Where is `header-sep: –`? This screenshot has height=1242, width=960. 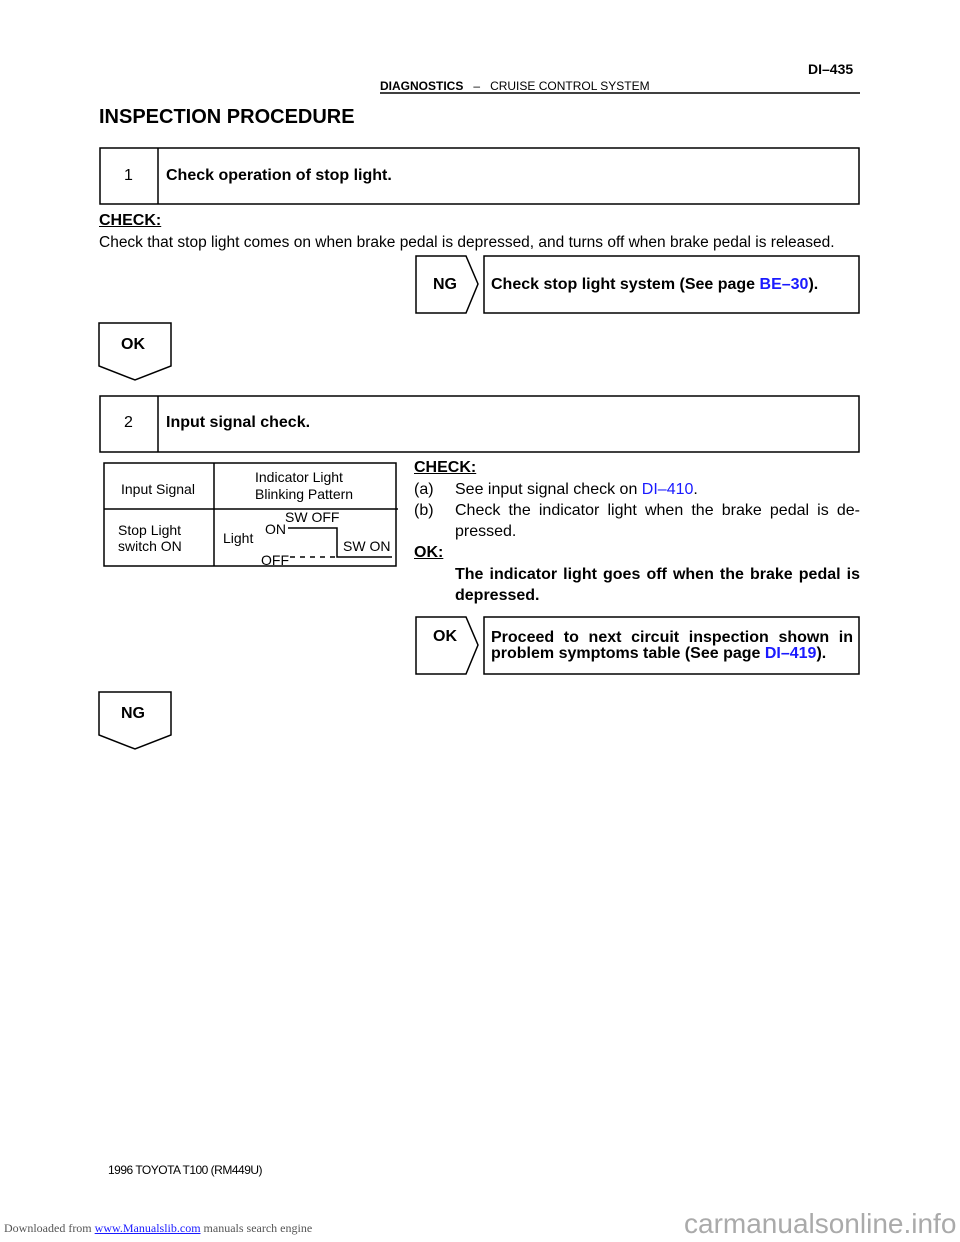
header-sep: – is located at coordinates (477, 86).